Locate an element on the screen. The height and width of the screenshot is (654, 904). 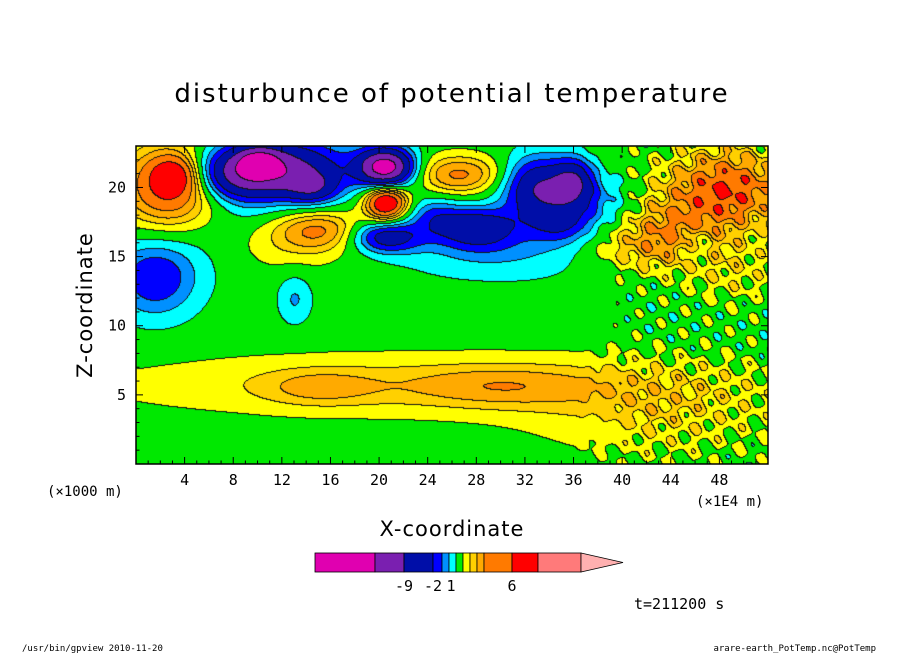
y-axis-label: Z-coordinate is located at coordinates (85, 305).